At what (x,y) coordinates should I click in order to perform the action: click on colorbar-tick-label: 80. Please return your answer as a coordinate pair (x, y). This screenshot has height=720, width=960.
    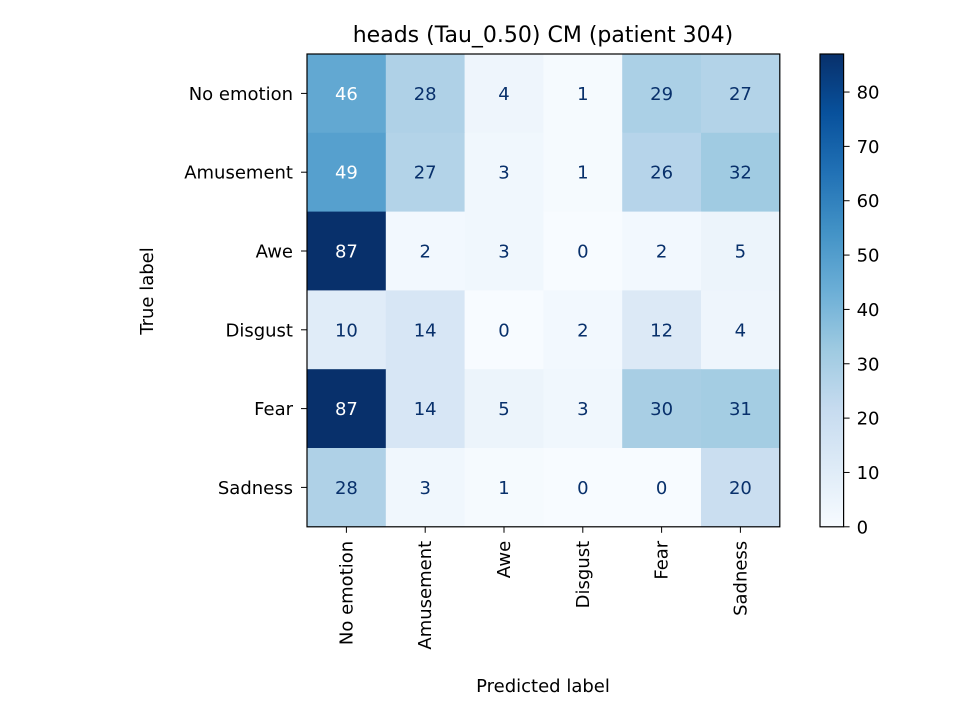
    Looking at the image, I should click on (868, 93).